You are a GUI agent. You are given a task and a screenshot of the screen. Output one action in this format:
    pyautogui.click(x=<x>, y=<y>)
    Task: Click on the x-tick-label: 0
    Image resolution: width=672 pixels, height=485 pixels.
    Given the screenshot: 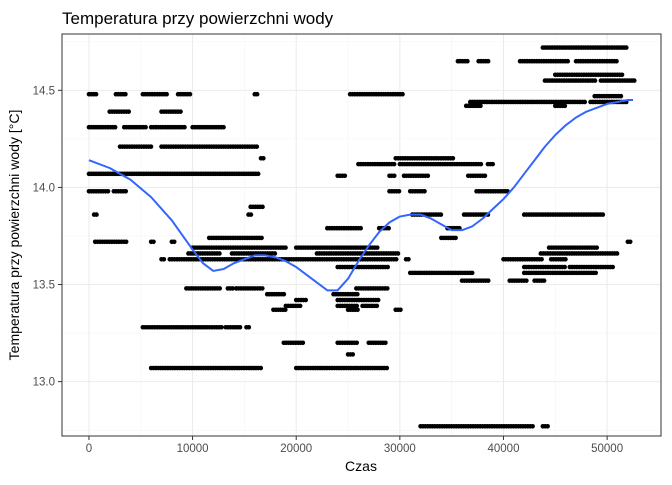 What is the action you would take?
    pyautogui.click(x=89, y=449)
    